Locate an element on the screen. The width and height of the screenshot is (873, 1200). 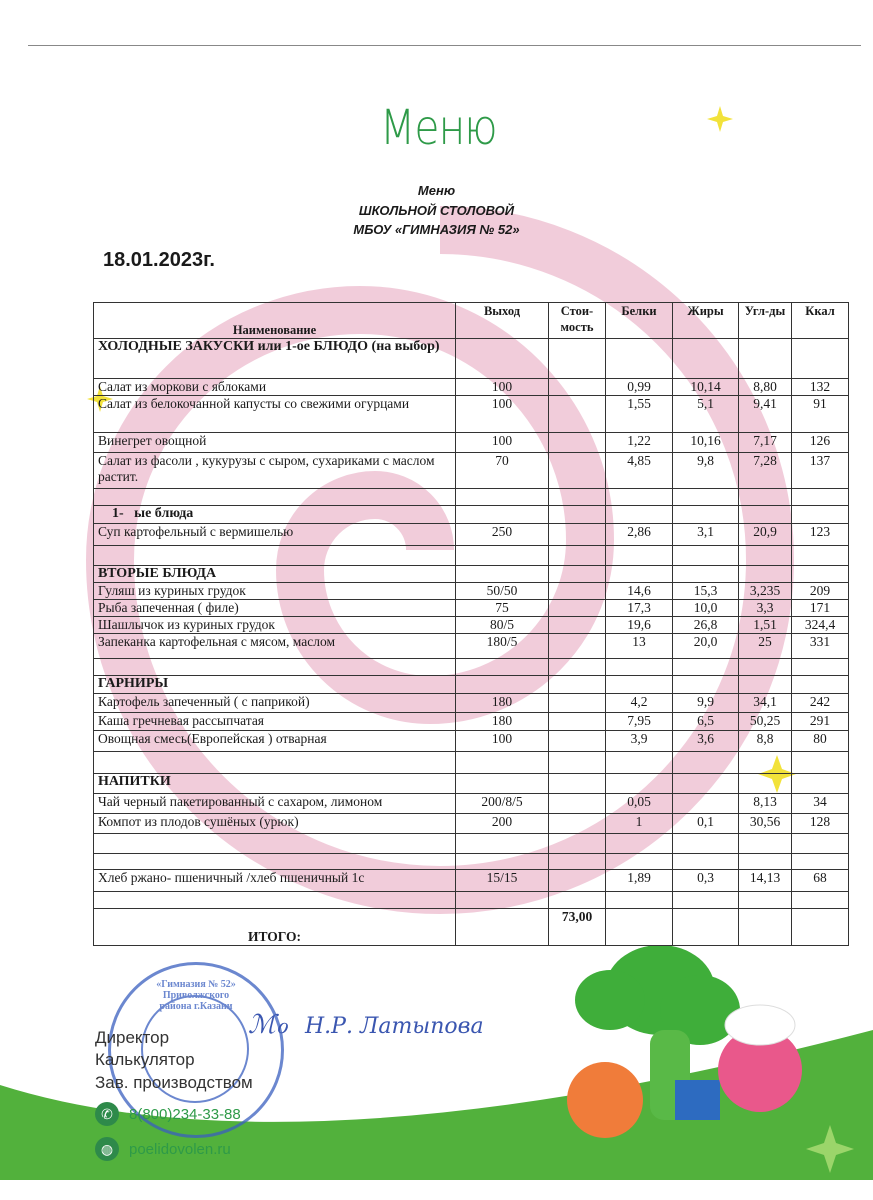
cell-protein: 13 is located at coordinates (639, 646).